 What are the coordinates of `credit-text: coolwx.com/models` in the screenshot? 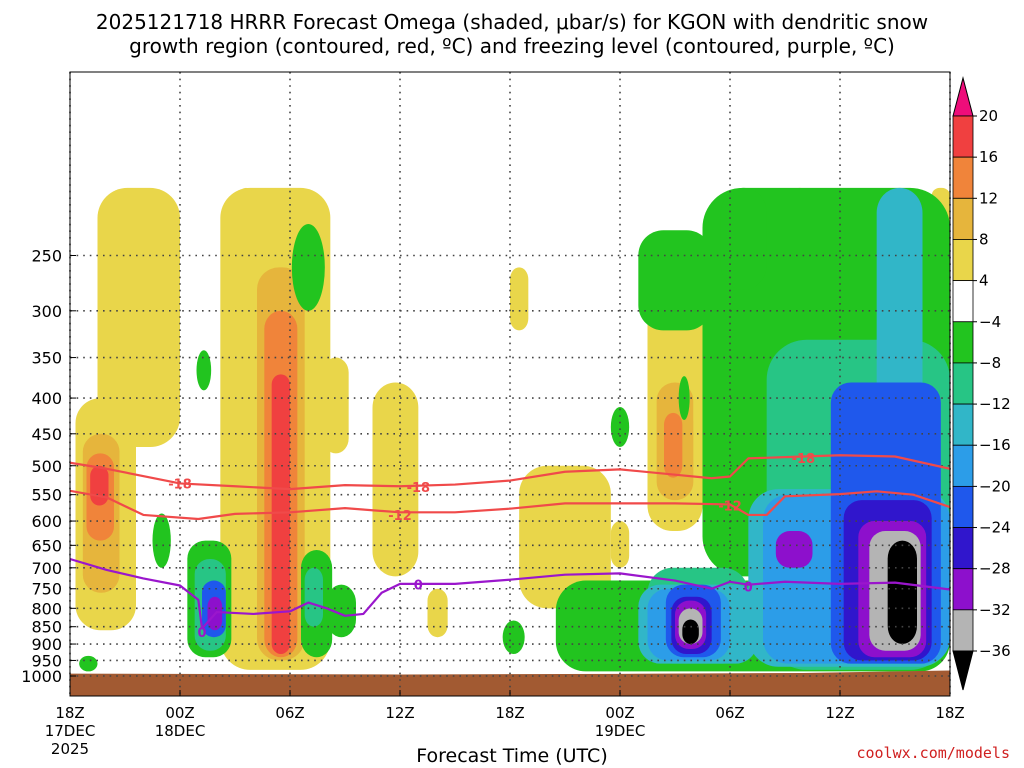 It's located at (933, 753).